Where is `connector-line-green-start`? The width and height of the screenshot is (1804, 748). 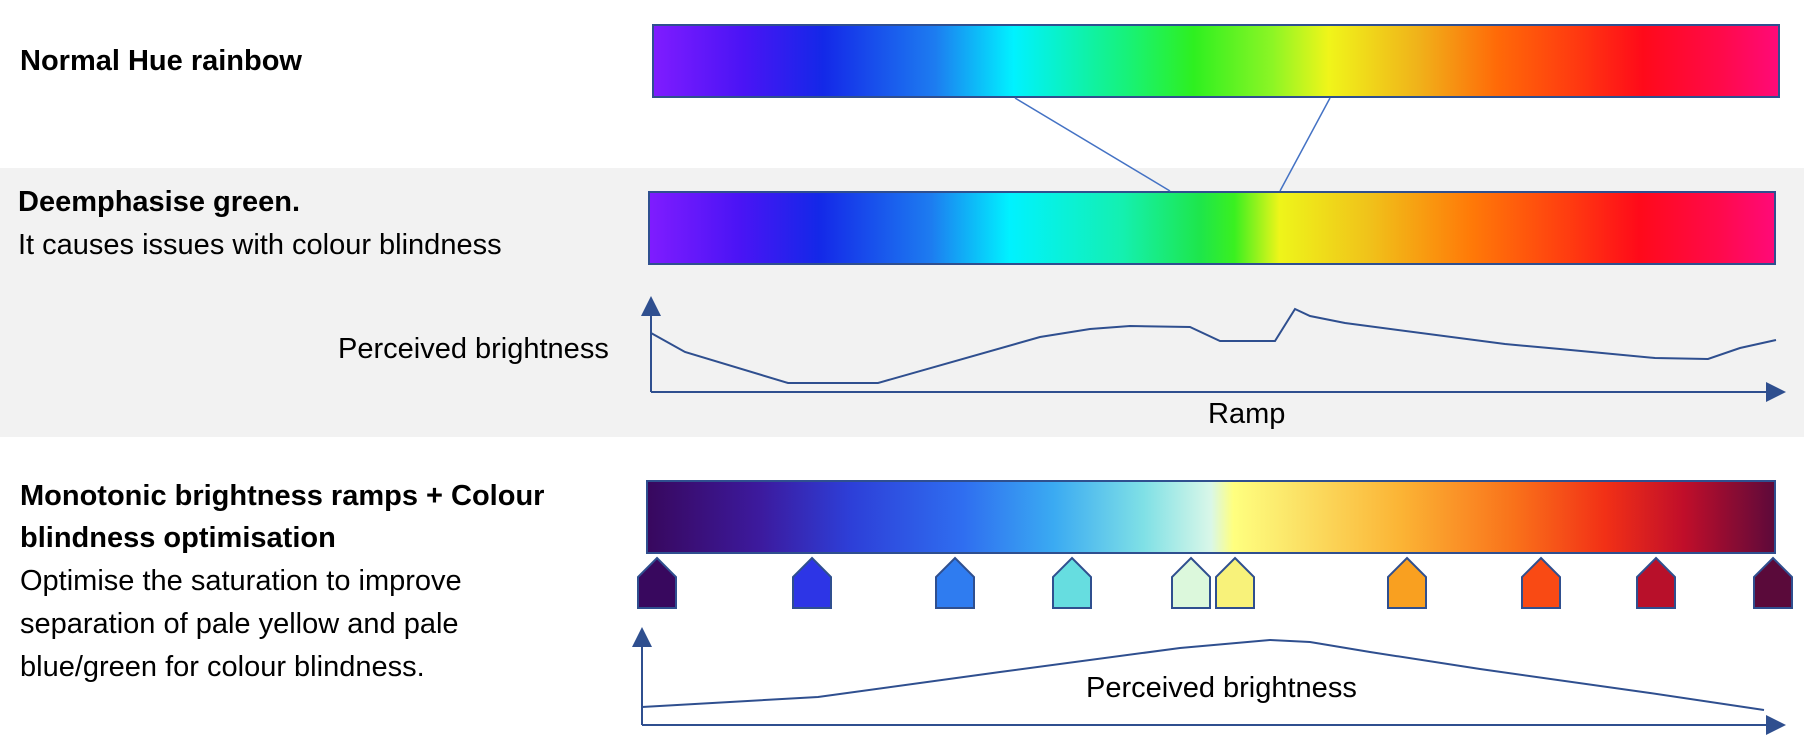
connector-line-green-start is located at coordinates (1092, 144).